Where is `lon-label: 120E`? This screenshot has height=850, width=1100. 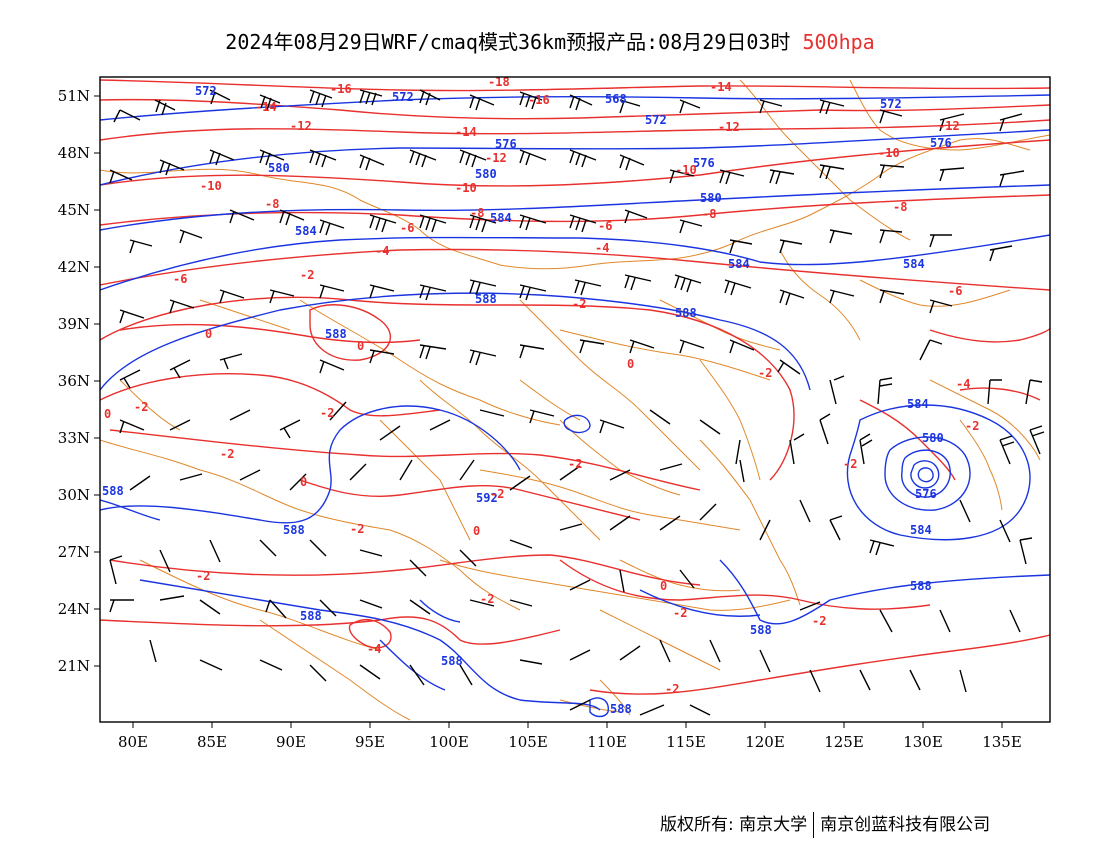
lon-label: 120E is located at coordinates (765, 742).